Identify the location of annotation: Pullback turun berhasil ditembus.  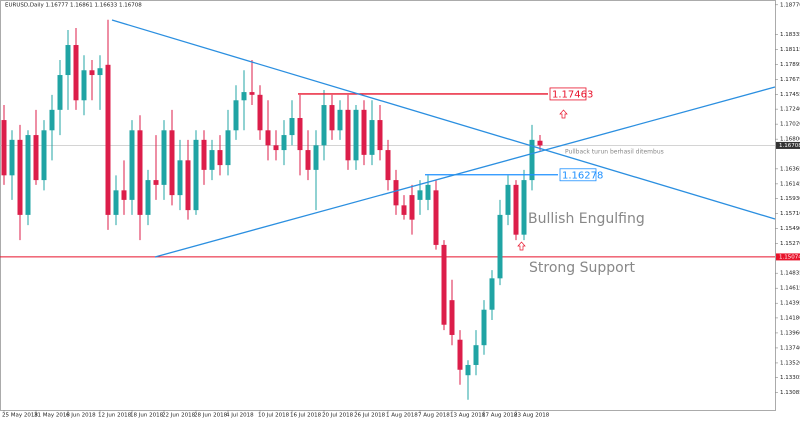
(614, 152).